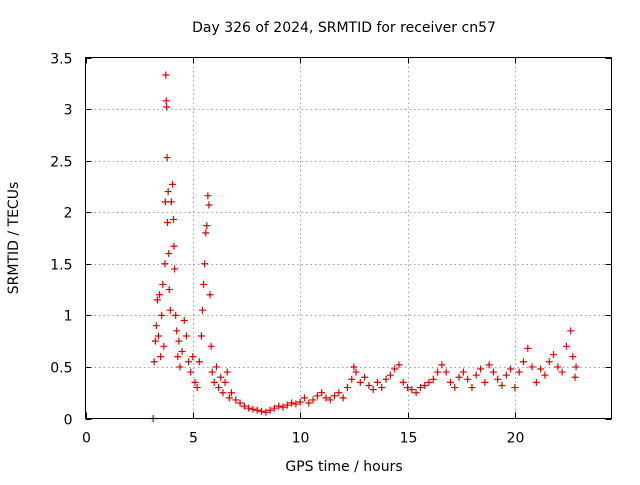 Image resolution: width=640 pixels, height=485 pixels. Describe the element at coordinates (193, 439) in the screenshot. I see `x-tick-label: 5` at that location.